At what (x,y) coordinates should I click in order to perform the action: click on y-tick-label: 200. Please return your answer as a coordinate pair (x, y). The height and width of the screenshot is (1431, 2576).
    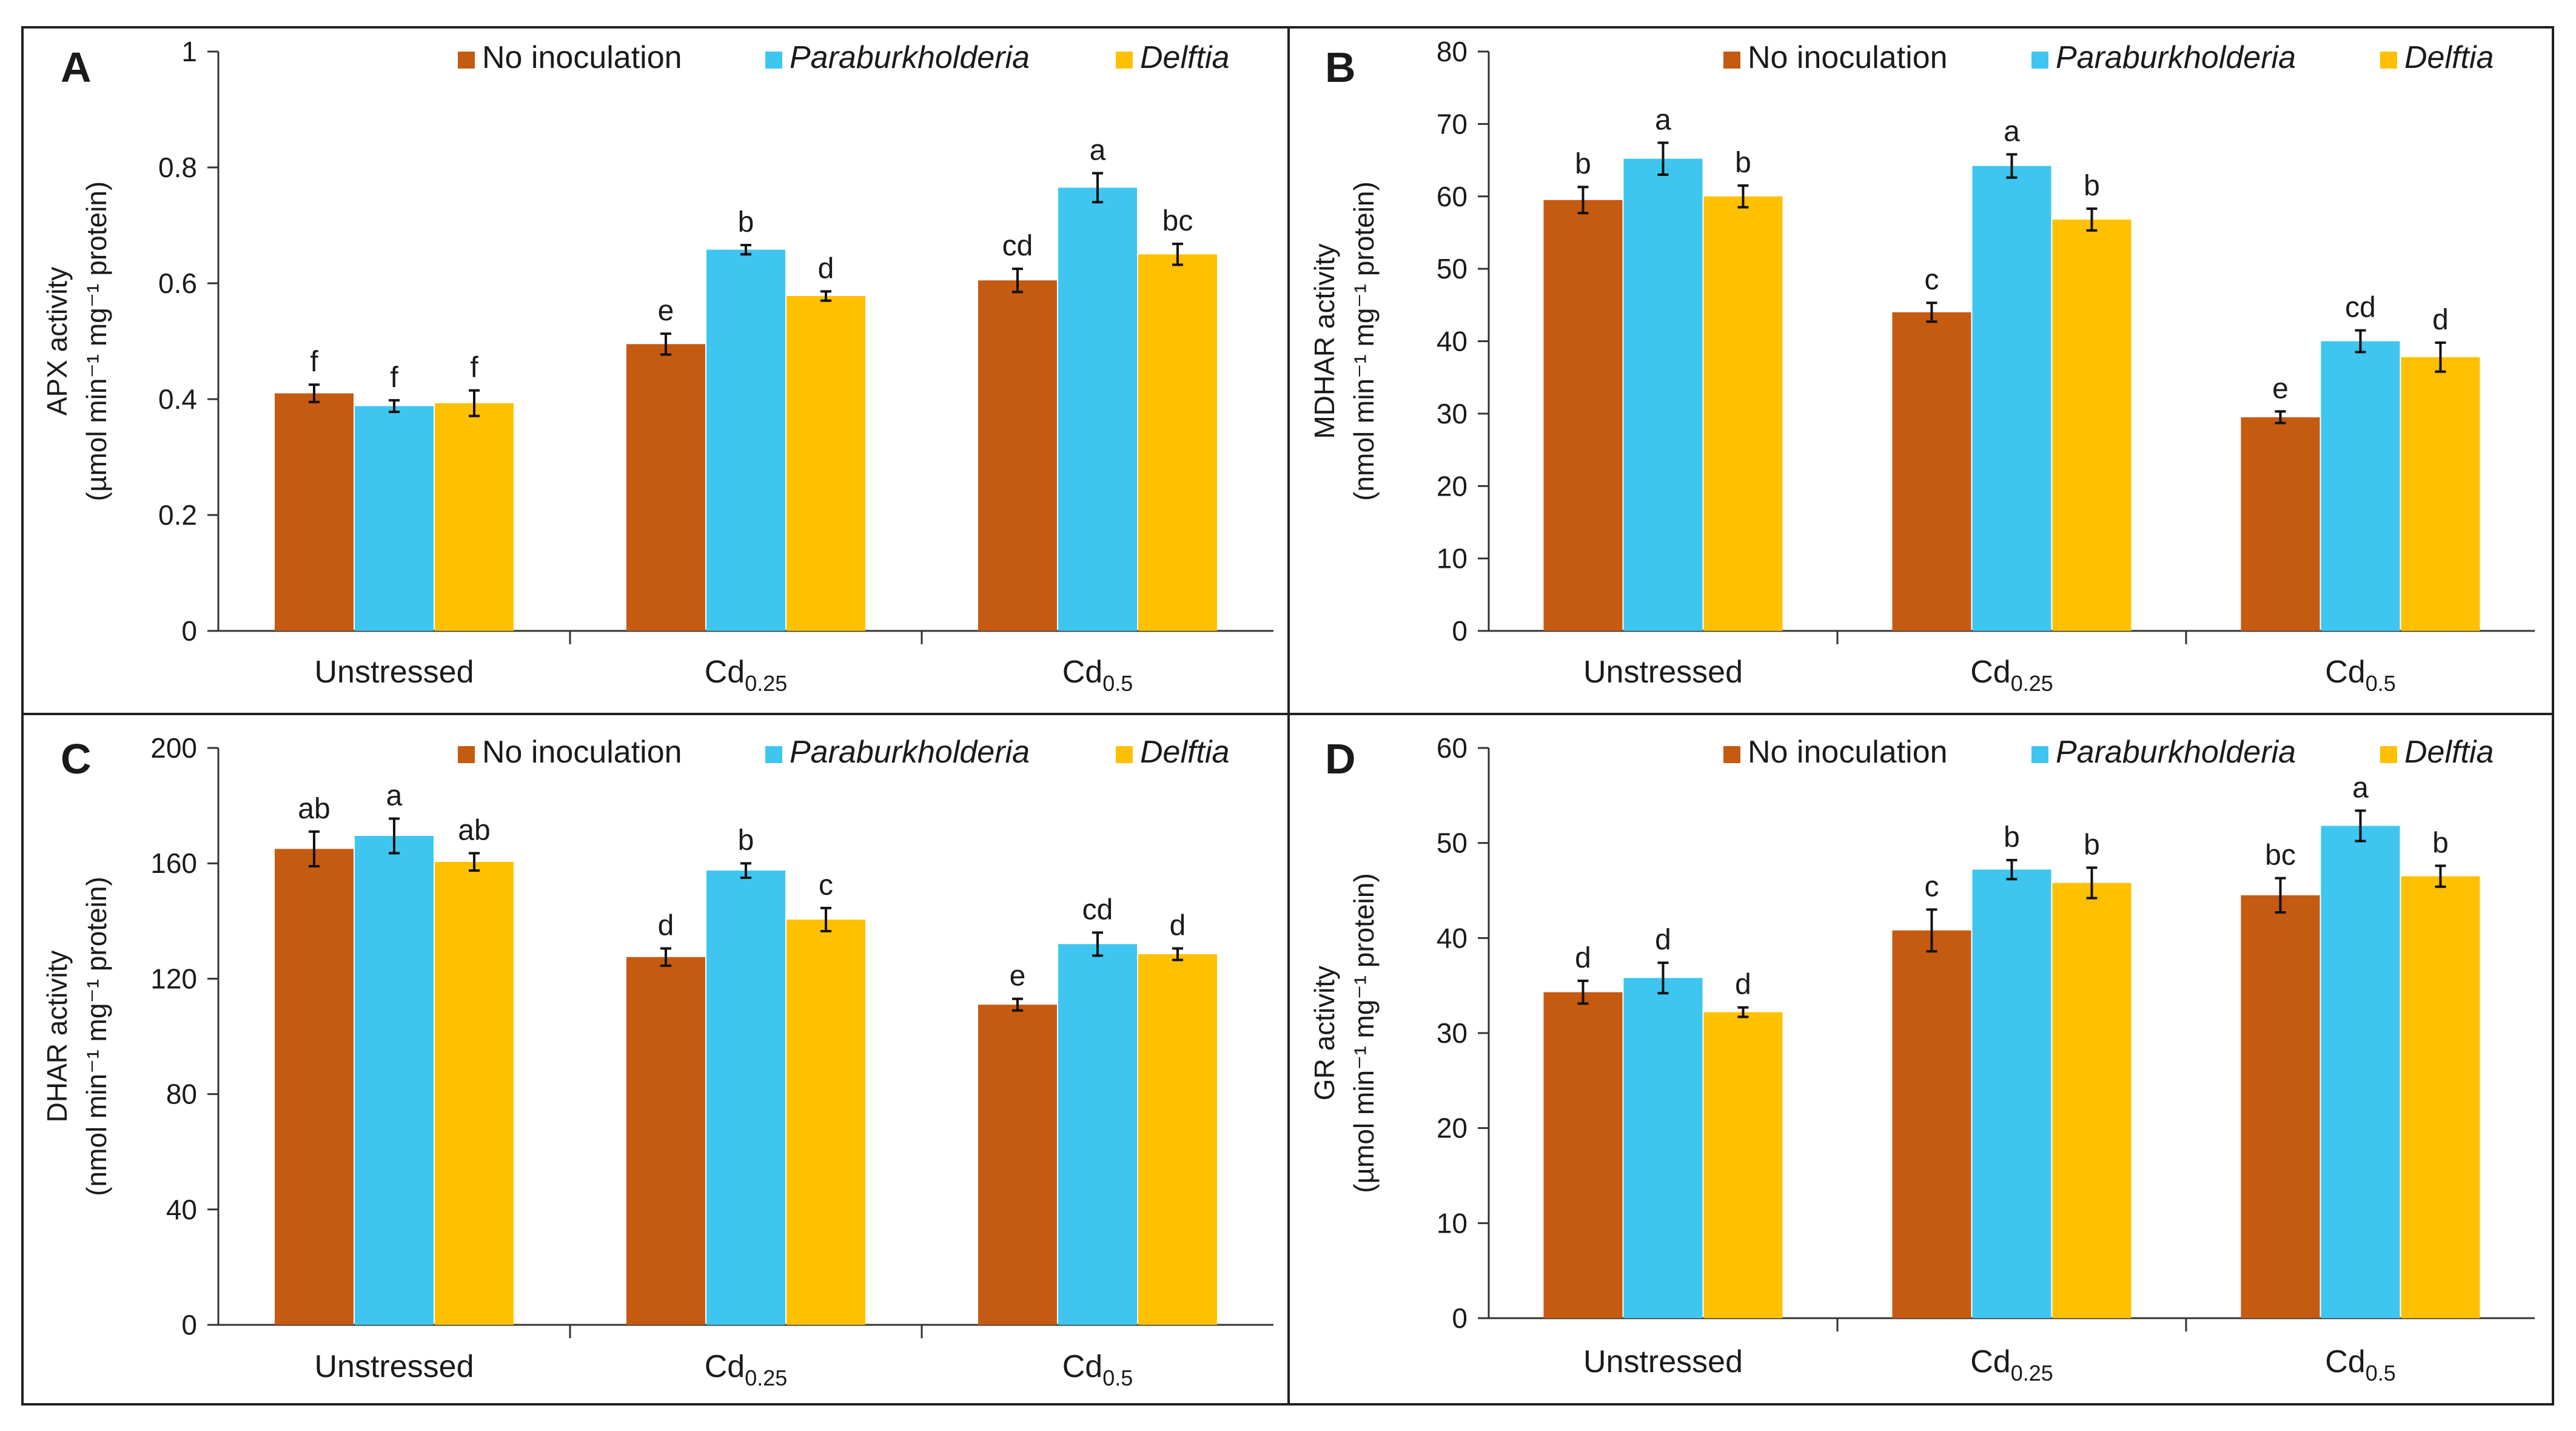
    Looking at the image, I should click on (173, 748).